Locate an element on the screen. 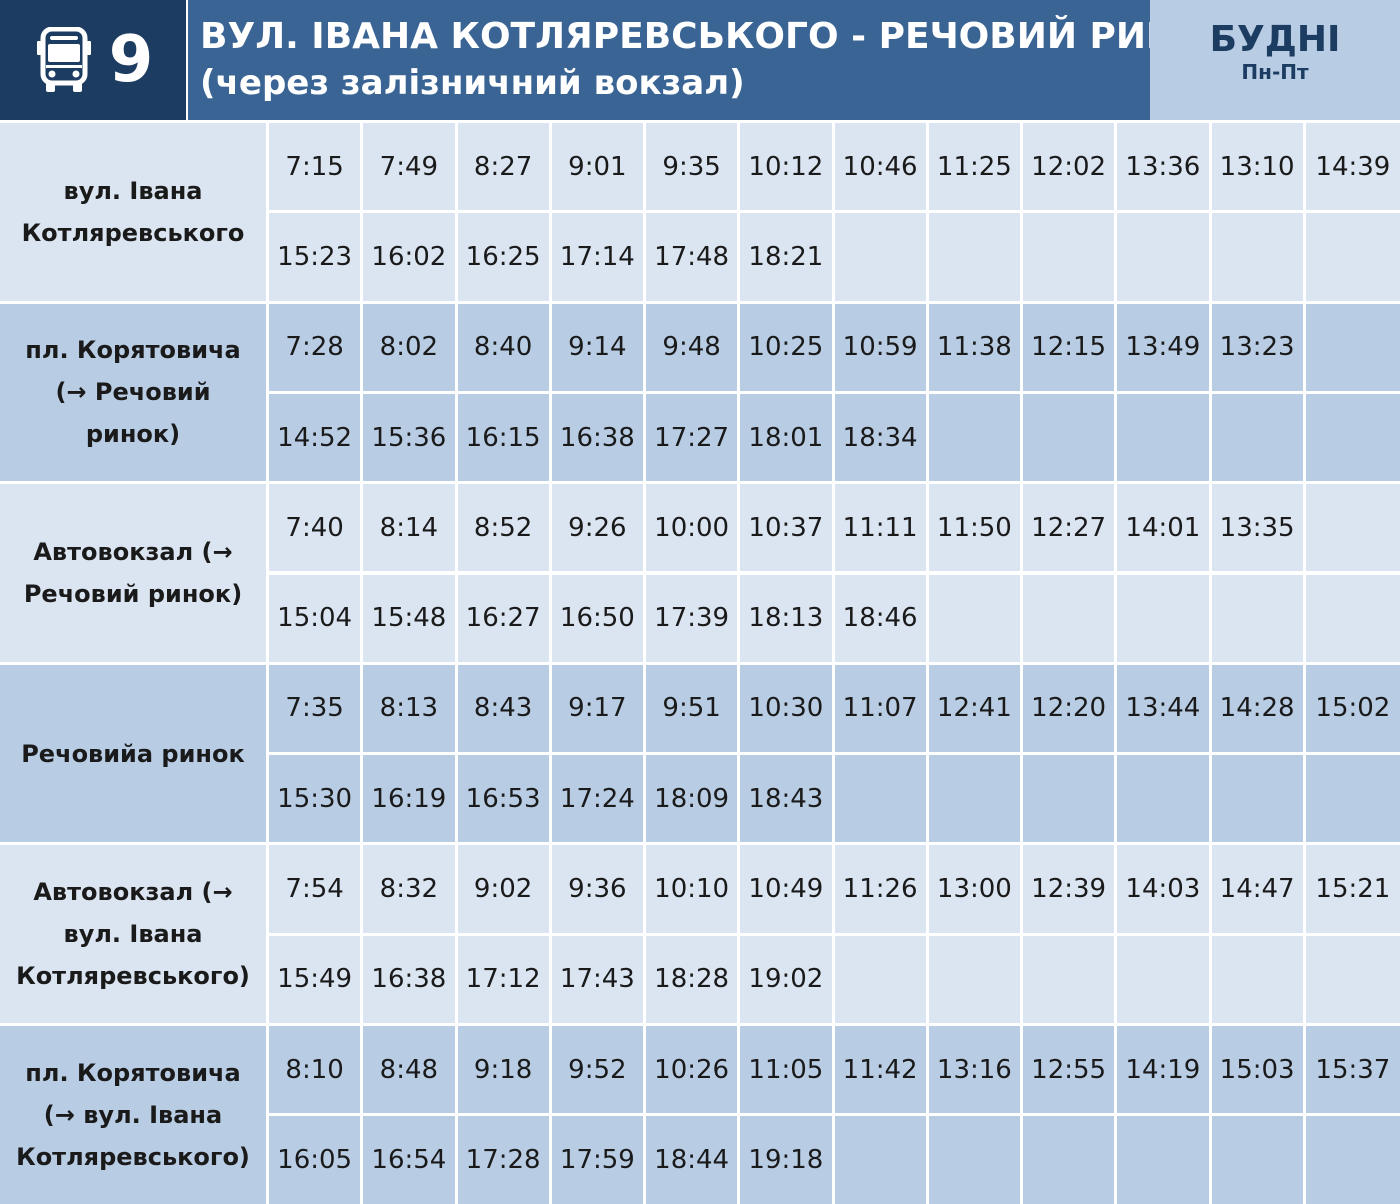  days-range: Пн-Пт is located at coordinates (1275, 72).